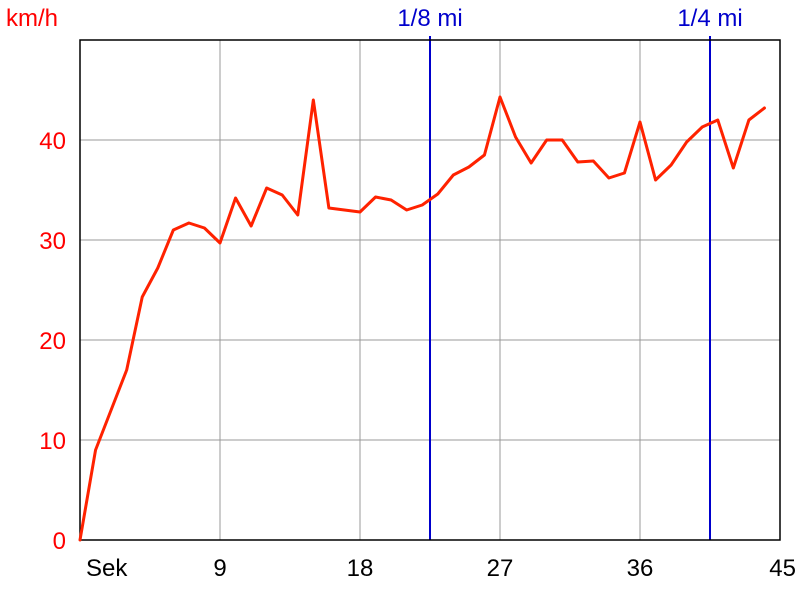  What do you see at coordinates (500, 568) in the screenshot?
I see `x-tick-label: 27` at bounding box center [500, 568].